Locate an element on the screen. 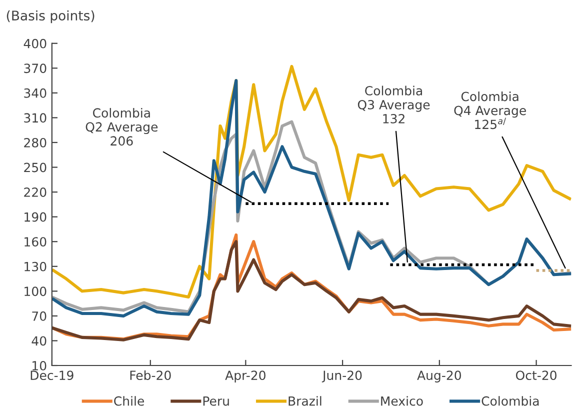 This screenshot has width=577, height=413. y-tick-label: 280 is located at coordinates (35, 143).